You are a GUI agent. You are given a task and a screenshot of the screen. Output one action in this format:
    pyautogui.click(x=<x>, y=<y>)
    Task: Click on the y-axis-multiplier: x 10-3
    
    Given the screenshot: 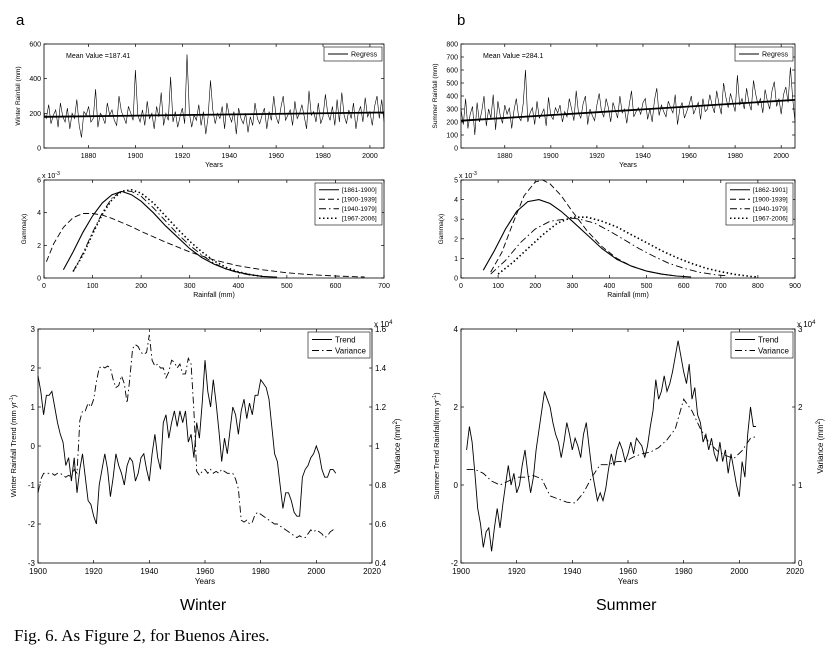 What is the action you would take?
    pyautogui.click(x=468, y=175)
    